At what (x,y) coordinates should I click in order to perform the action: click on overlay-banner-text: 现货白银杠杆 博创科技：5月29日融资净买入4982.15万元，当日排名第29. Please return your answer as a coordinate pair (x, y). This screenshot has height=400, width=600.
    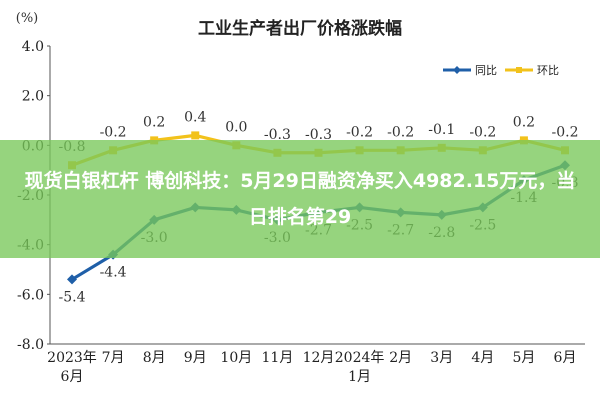
    Looking at the image, I should click on (300, 199).